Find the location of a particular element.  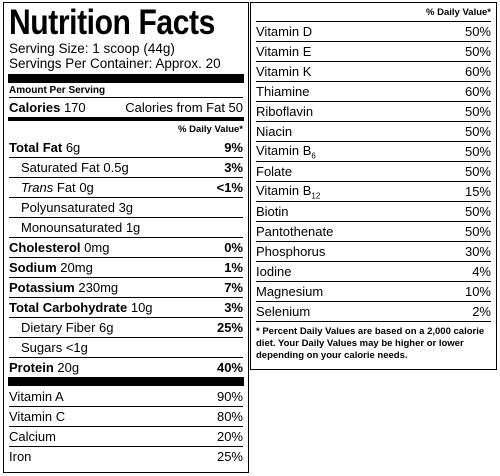

daily-value: 3% is located at coordinates (233, 307).